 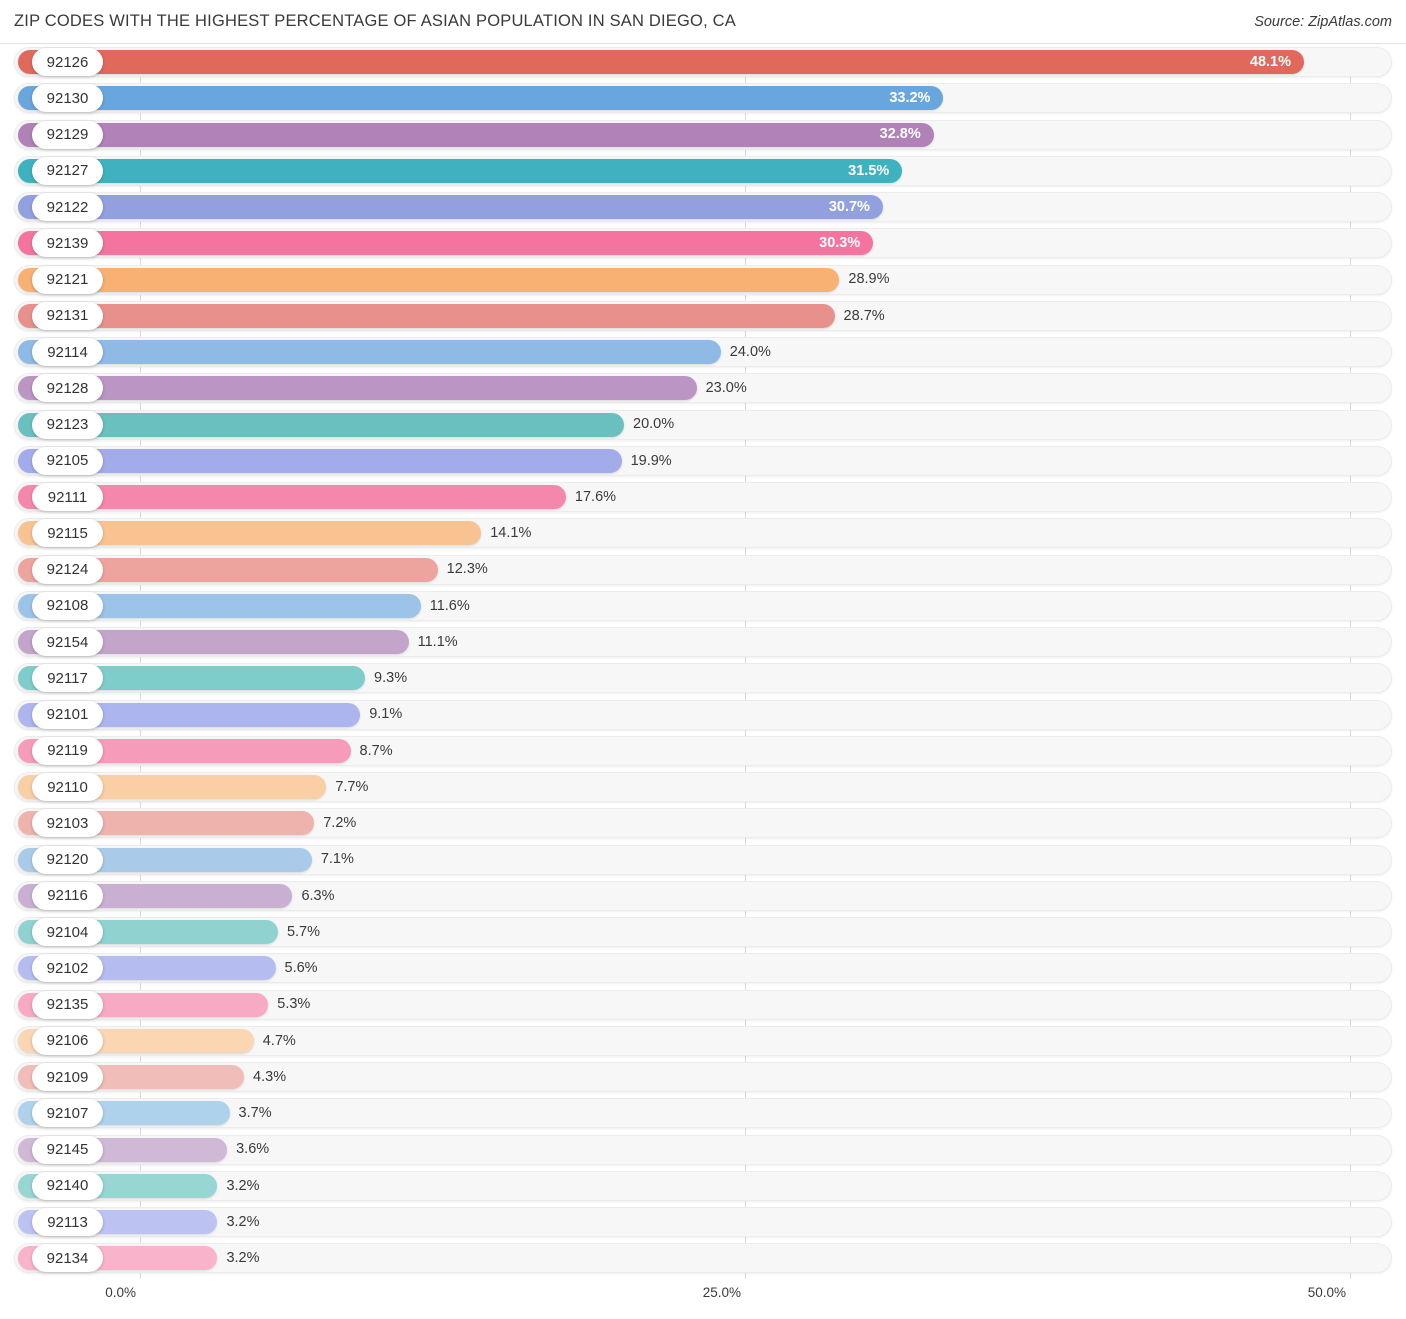 I want to click on axis-tick-label: 0.0%, so click(x=120, y=1292).